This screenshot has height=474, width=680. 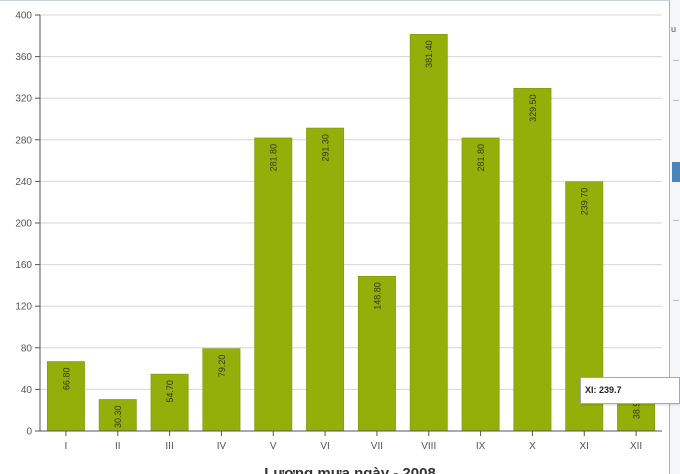 I want to click on bar-value-label: 54.70, so click(x=170, y=391).